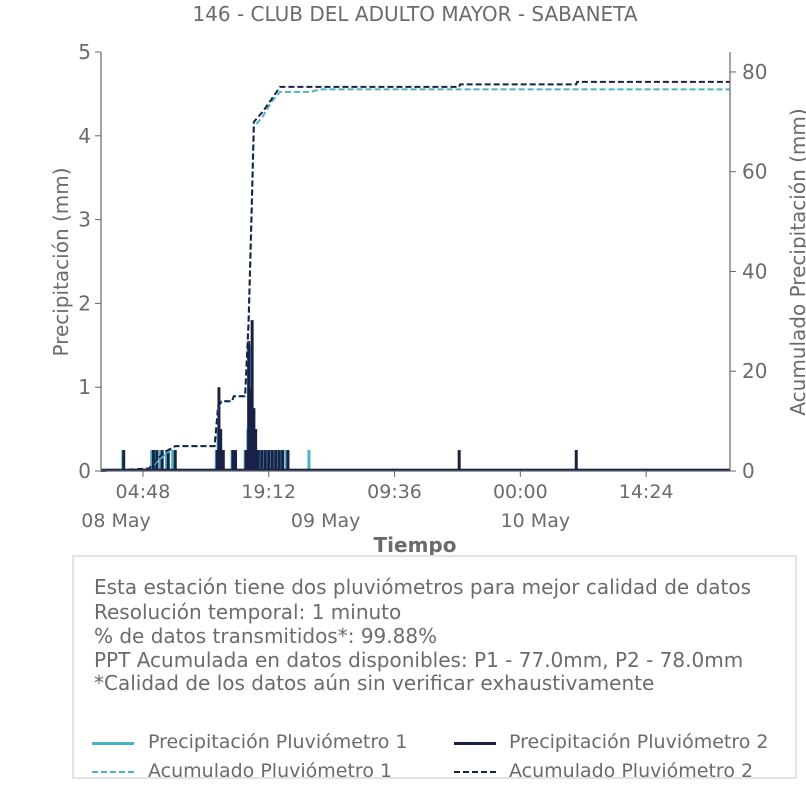 This screenshot has height=806, width=806. I want to click on chart-title: 146 - CLUB DEL ADULTO MAYOR - SABANETA, so click(414, 14).